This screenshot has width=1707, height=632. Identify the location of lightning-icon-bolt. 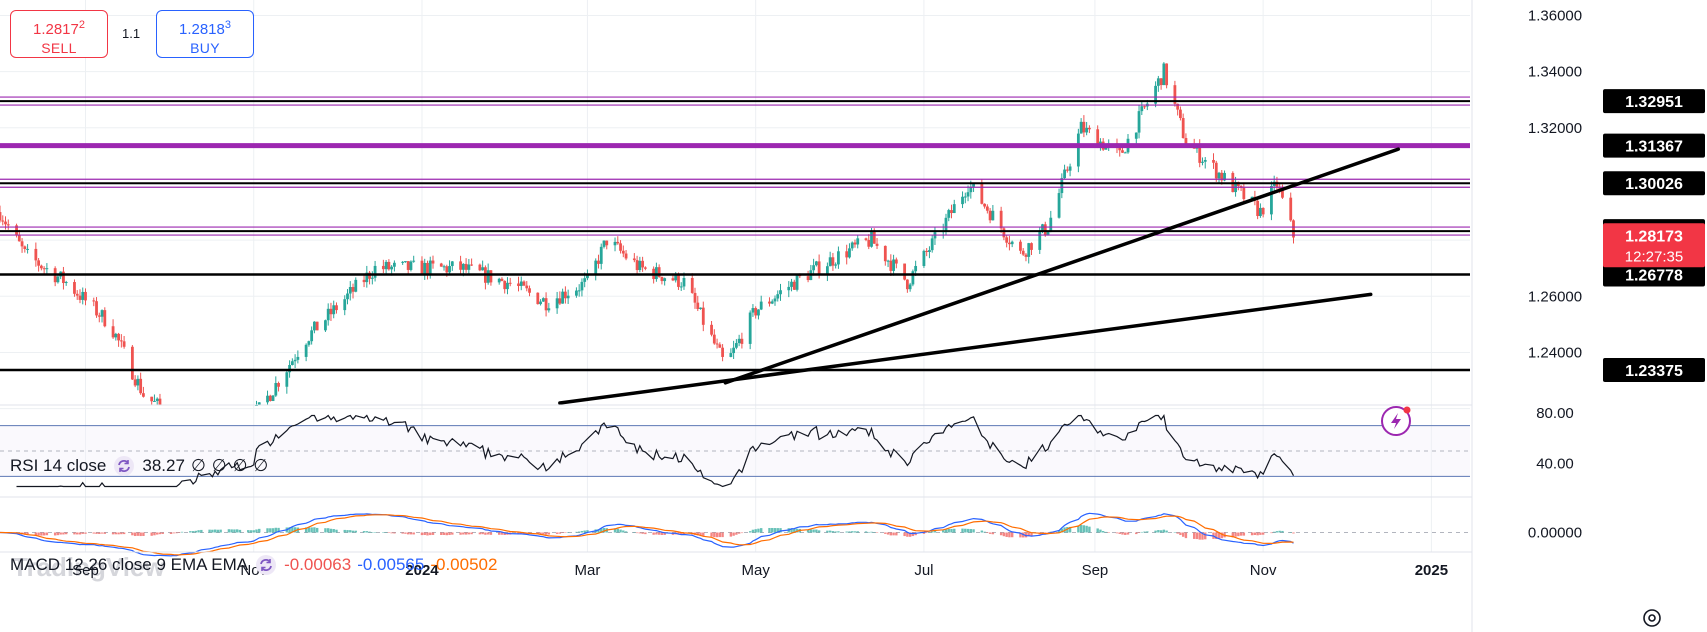
(1396, 421).